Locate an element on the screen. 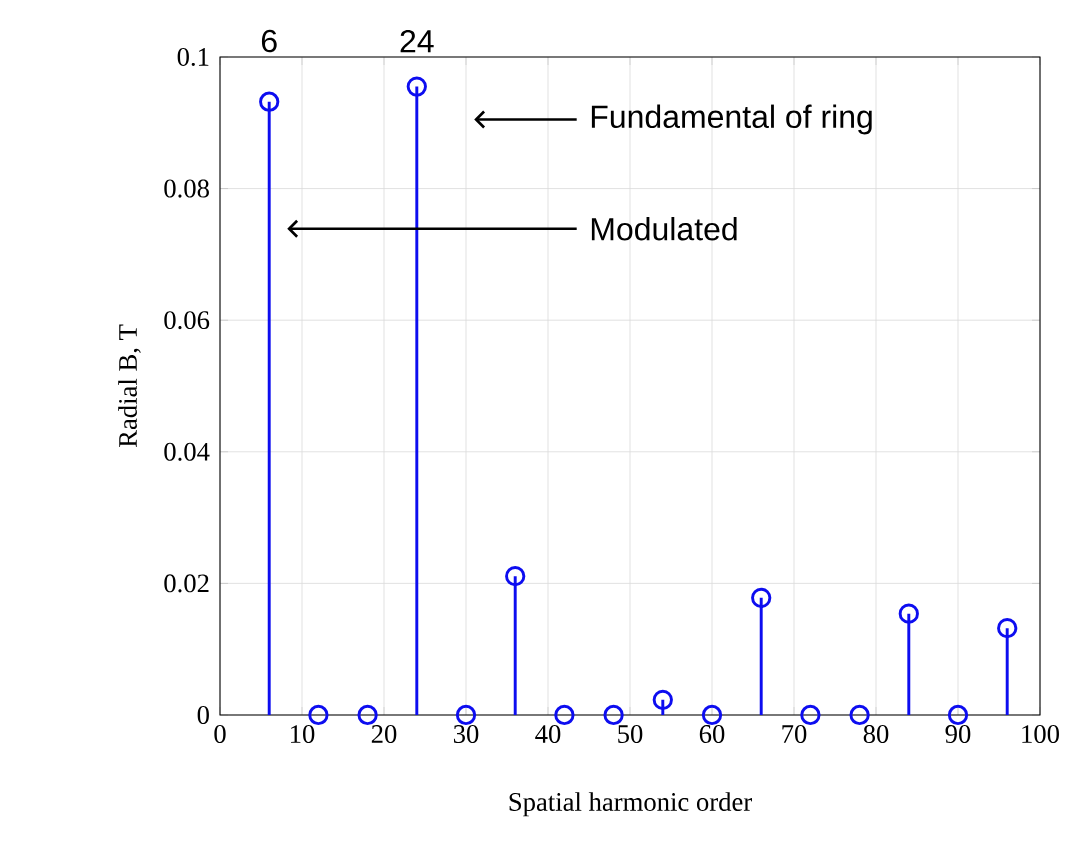 The width and height of the screenshot is (1071, 852). annotation: Modulated is located at coordinates (664, 228).